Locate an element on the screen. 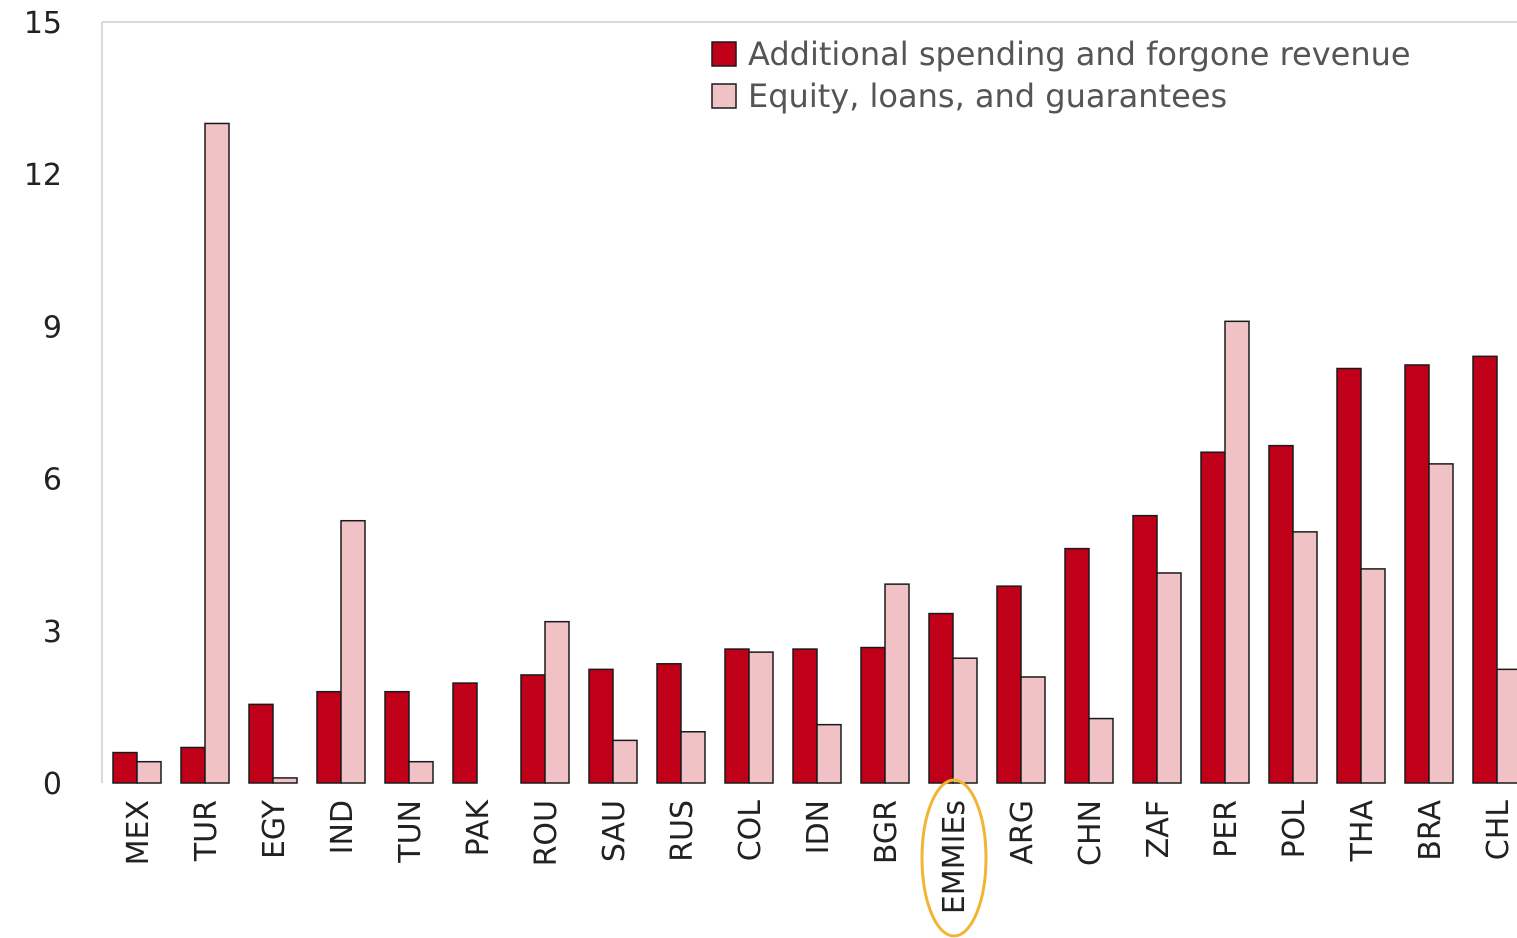 The image size is (1517, 938). x-tick-label-pol: POL is located at coordinates (1294, 829).